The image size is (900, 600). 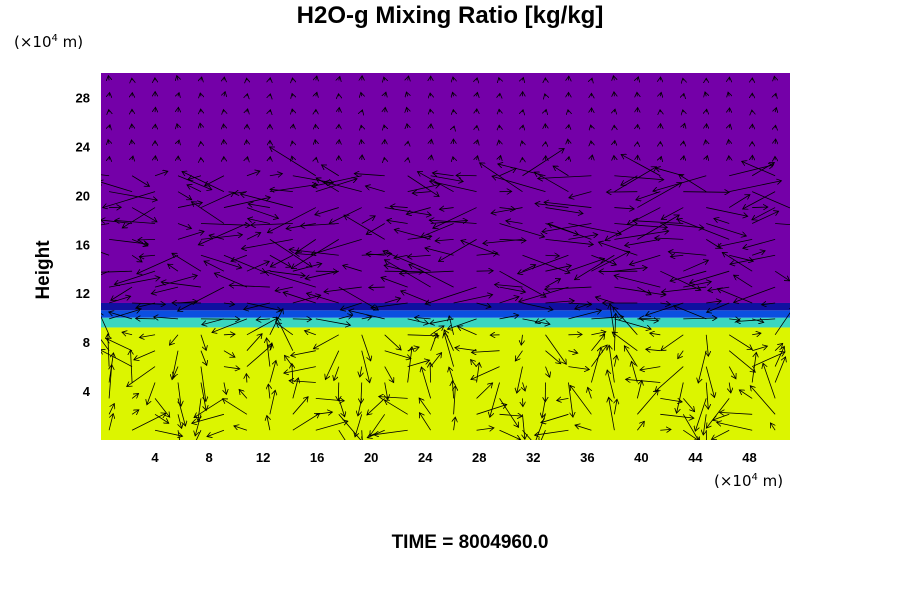 What do you see at coordinates (83, 195) in the screenshot?
I see `y-tick-label: 20` at bounding box center [83, 195].